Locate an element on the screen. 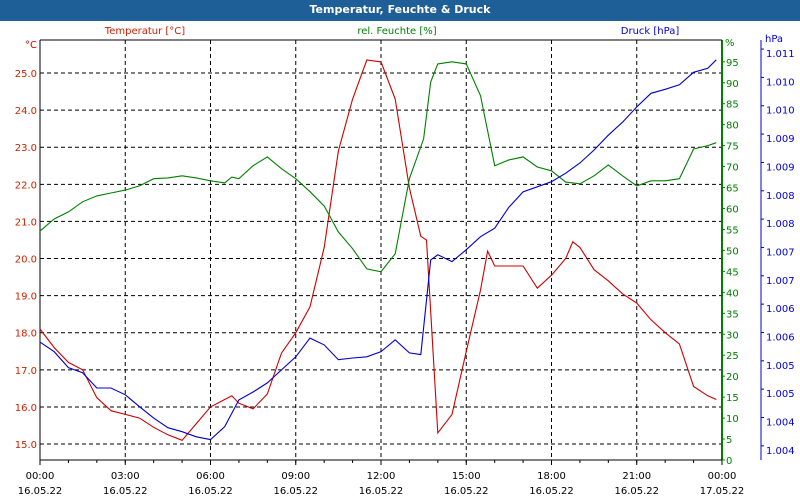 Image resolution: width=800 pixels, height=500 pixels. humidity-tick-label: 85 is located at coordinates (732, 105).